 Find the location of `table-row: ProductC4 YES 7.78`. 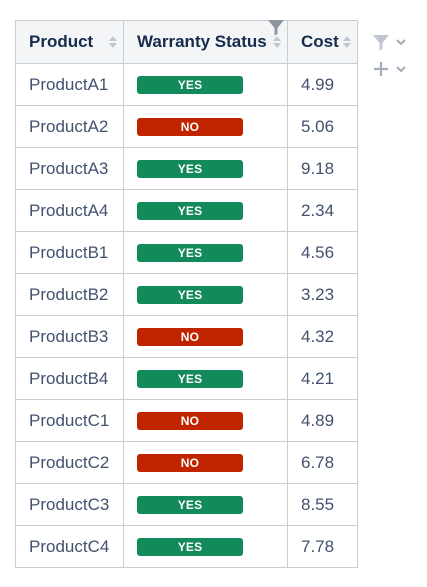

table-row: ProductC4 YES 7.78 is located at coordinates (186, 546).